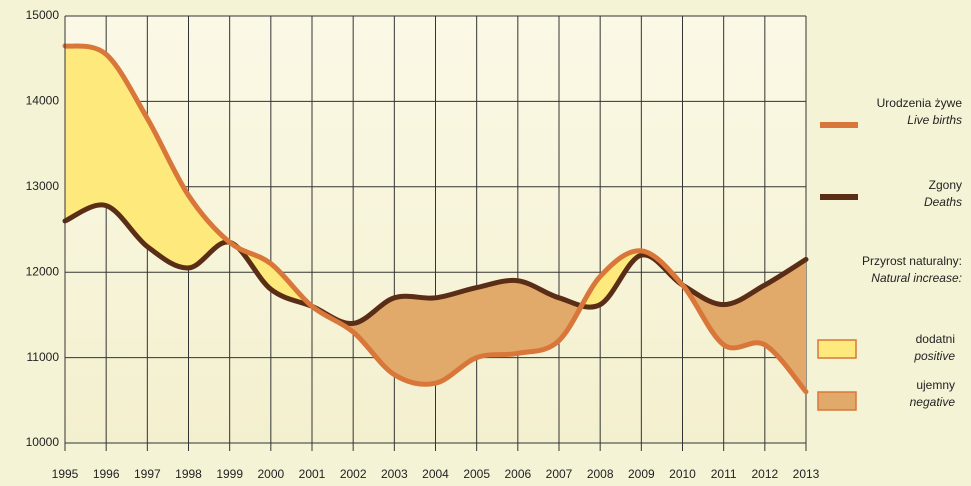 This screenshot has width=971, height=486. I want to click on x-tick-label: 2007, so click(559, 474).